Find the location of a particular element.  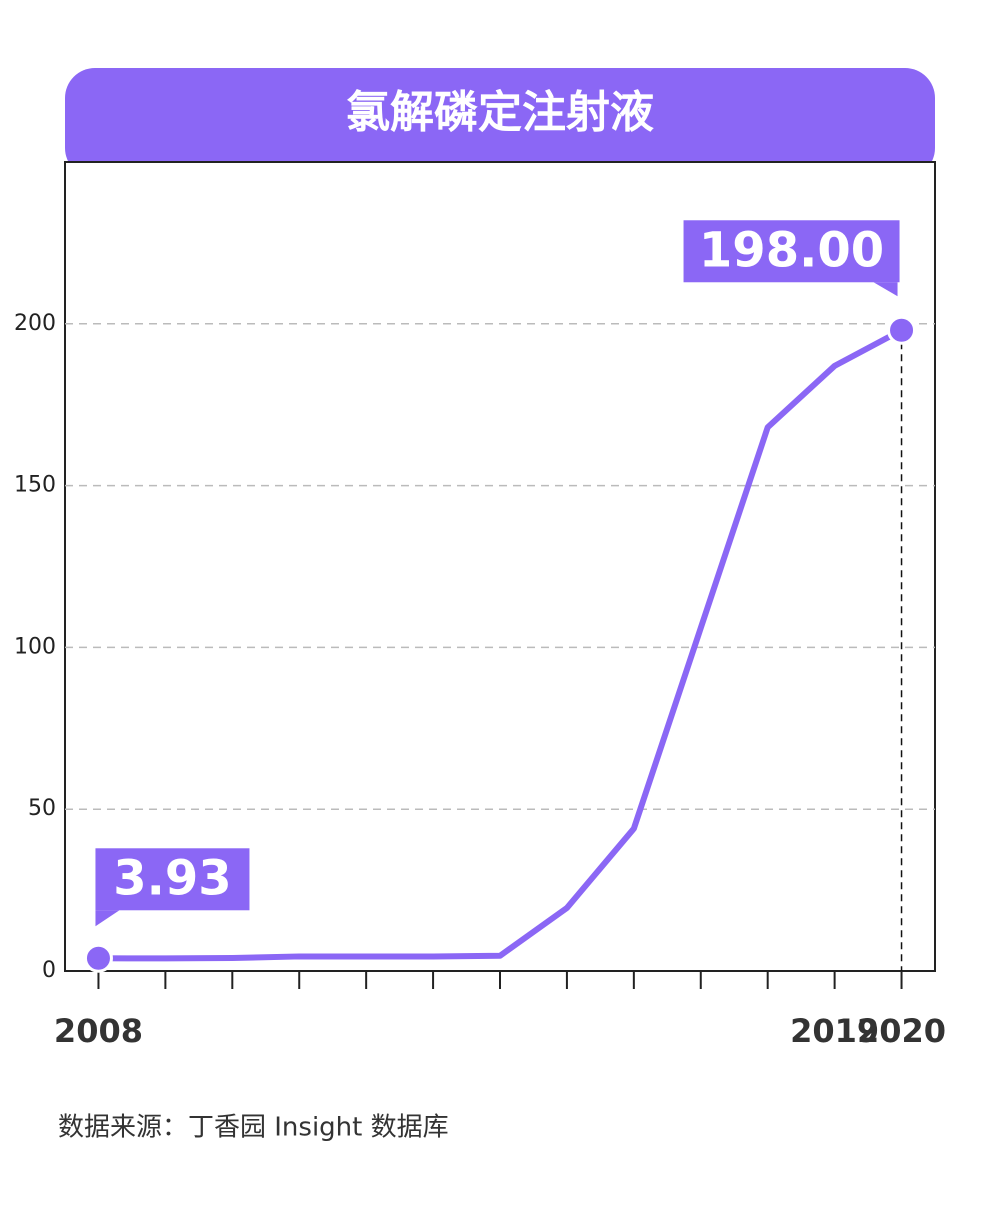

title-banner is located at coordinates (500, 123).